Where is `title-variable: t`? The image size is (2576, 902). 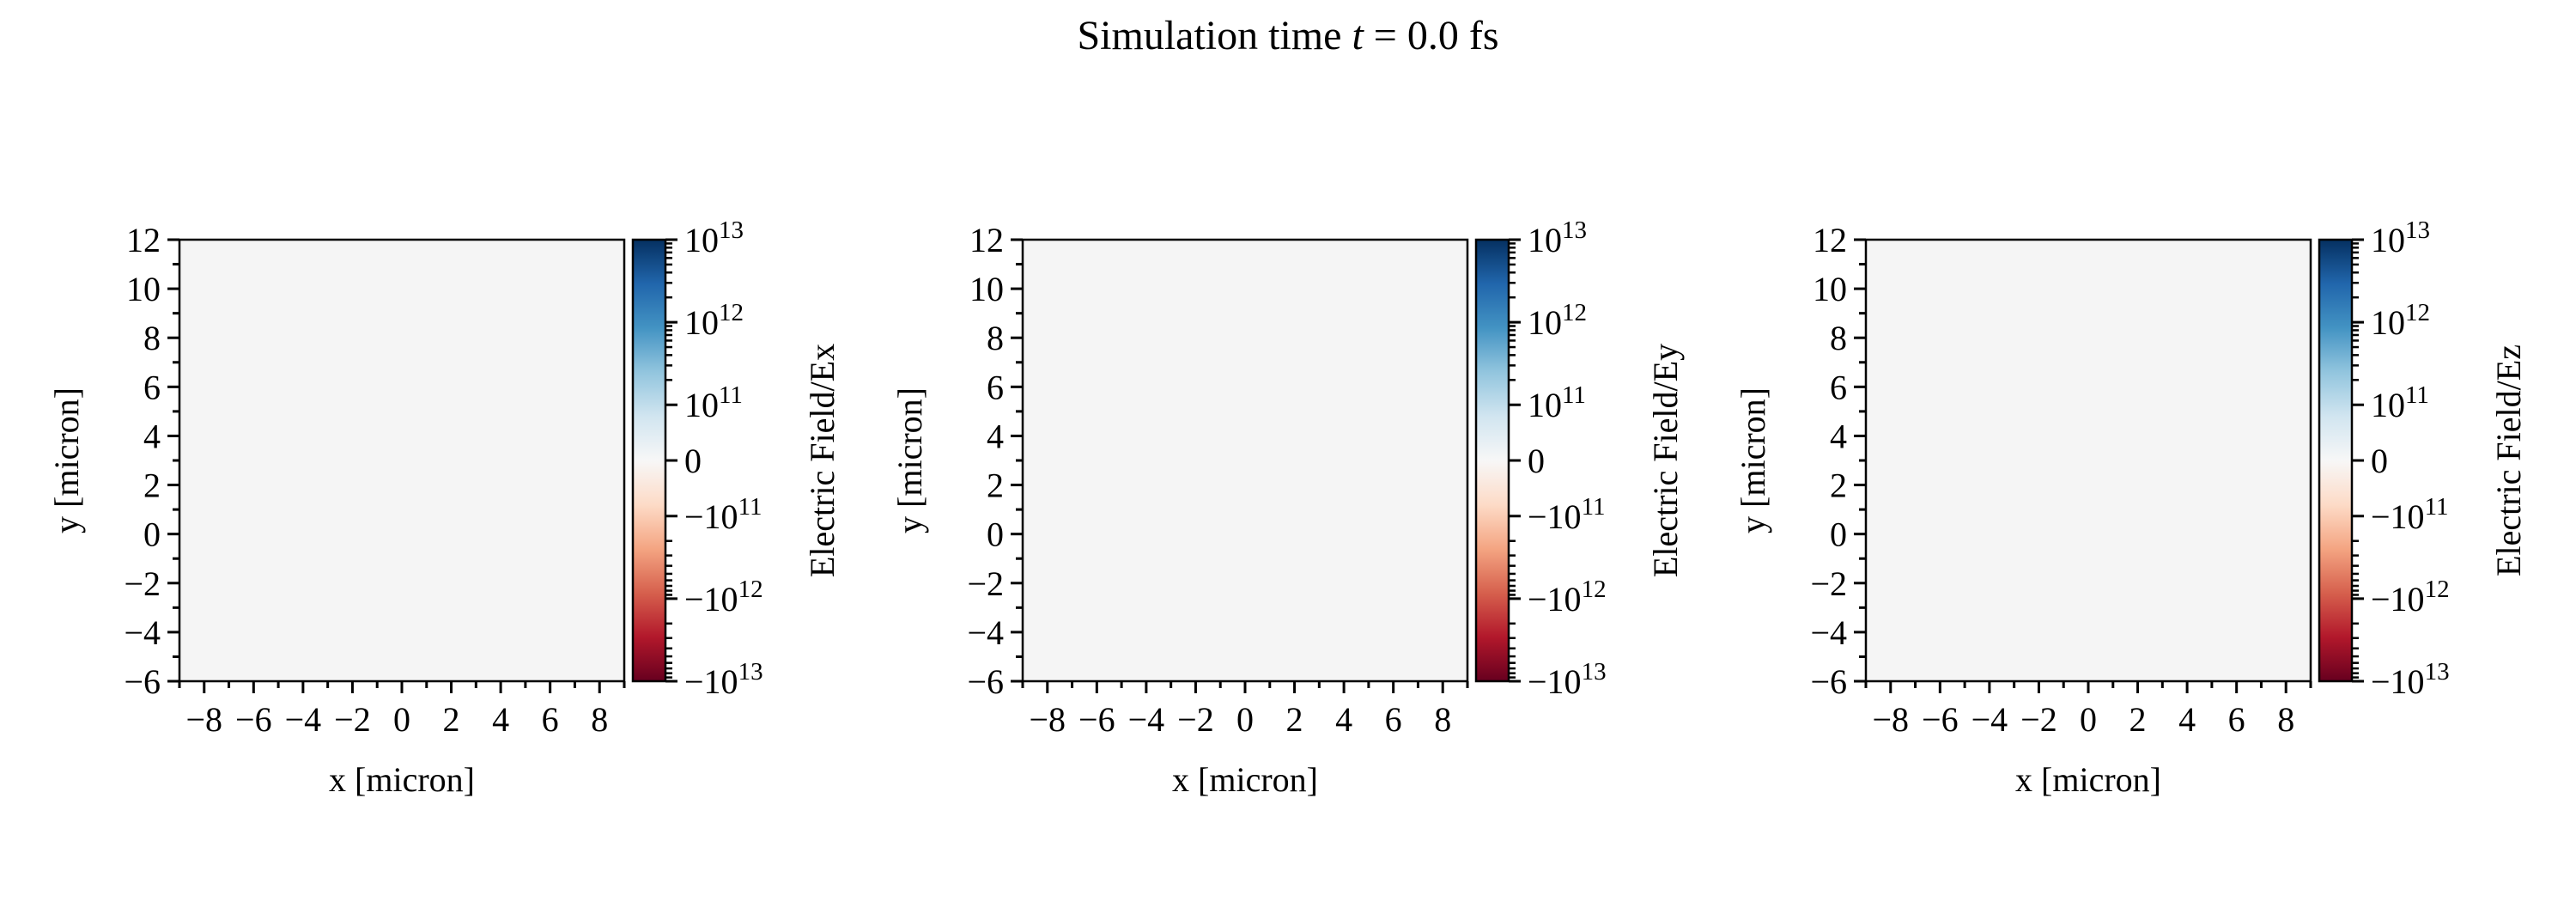
title-variable: t is located at coordinates (1358, 35).